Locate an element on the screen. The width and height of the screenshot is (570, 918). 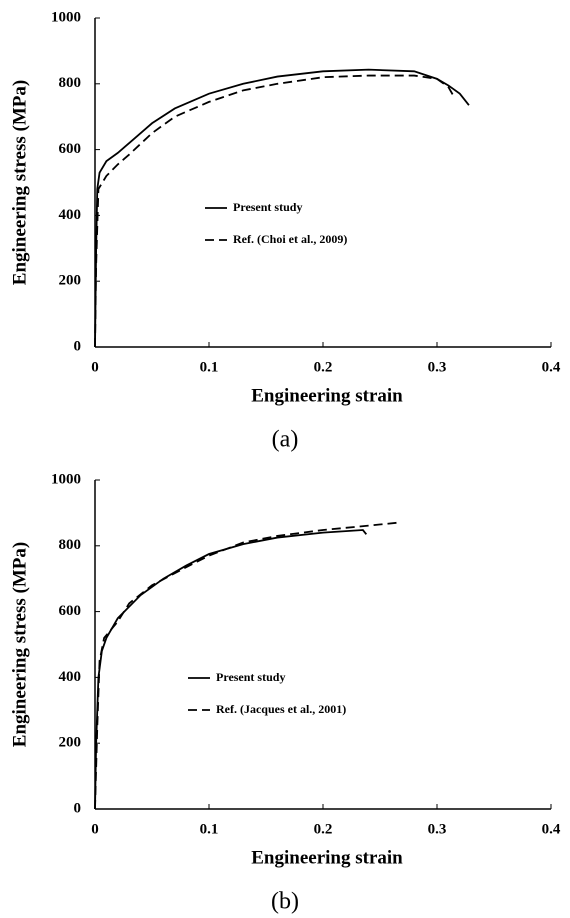
caption: (a) is located at coordinates (285, 440).